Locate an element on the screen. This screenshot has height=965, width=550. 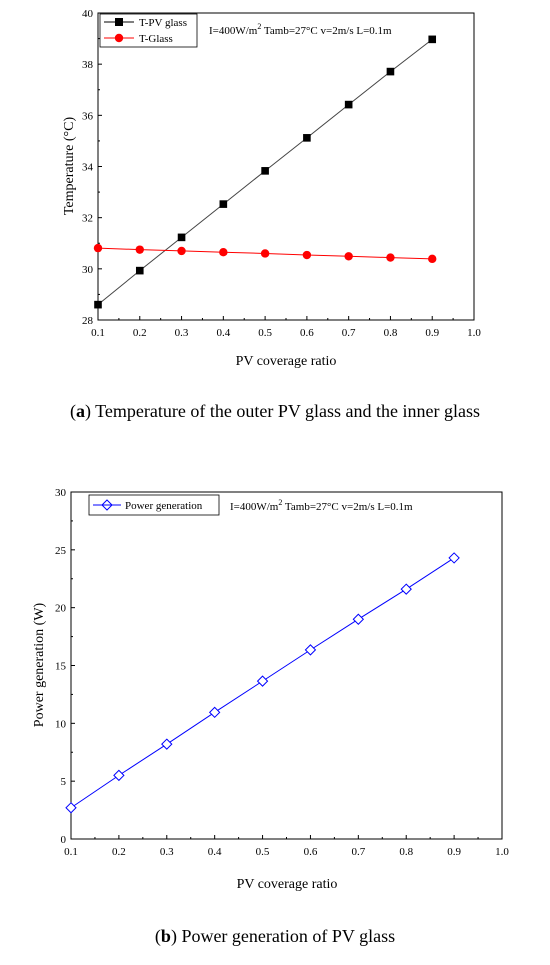
chart-a-y-tick-label: 38 is located at coordinates (88, 65).